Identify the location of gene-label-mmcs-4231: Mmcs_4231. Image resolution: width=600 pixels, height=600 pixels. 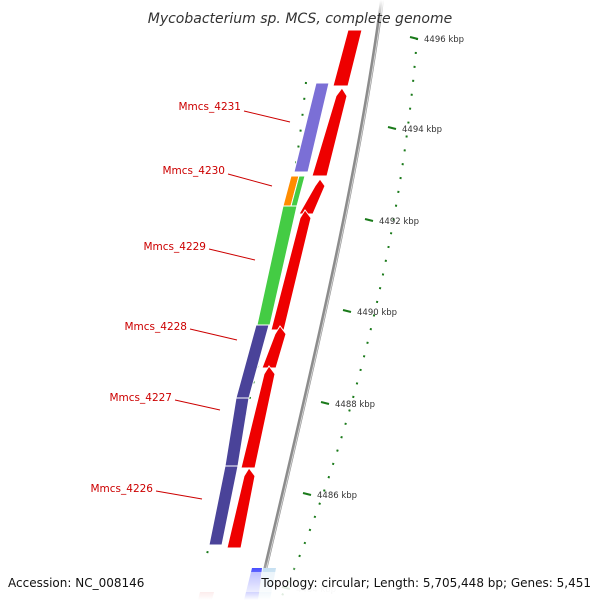
(209, 107).